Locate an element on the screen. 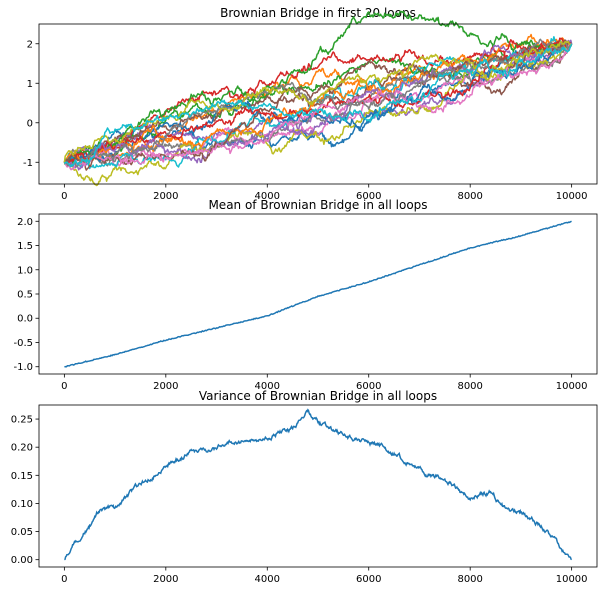 This screenshot has height=590, width=607. y-tick-label: 0 is located at coordinates (30, 123).